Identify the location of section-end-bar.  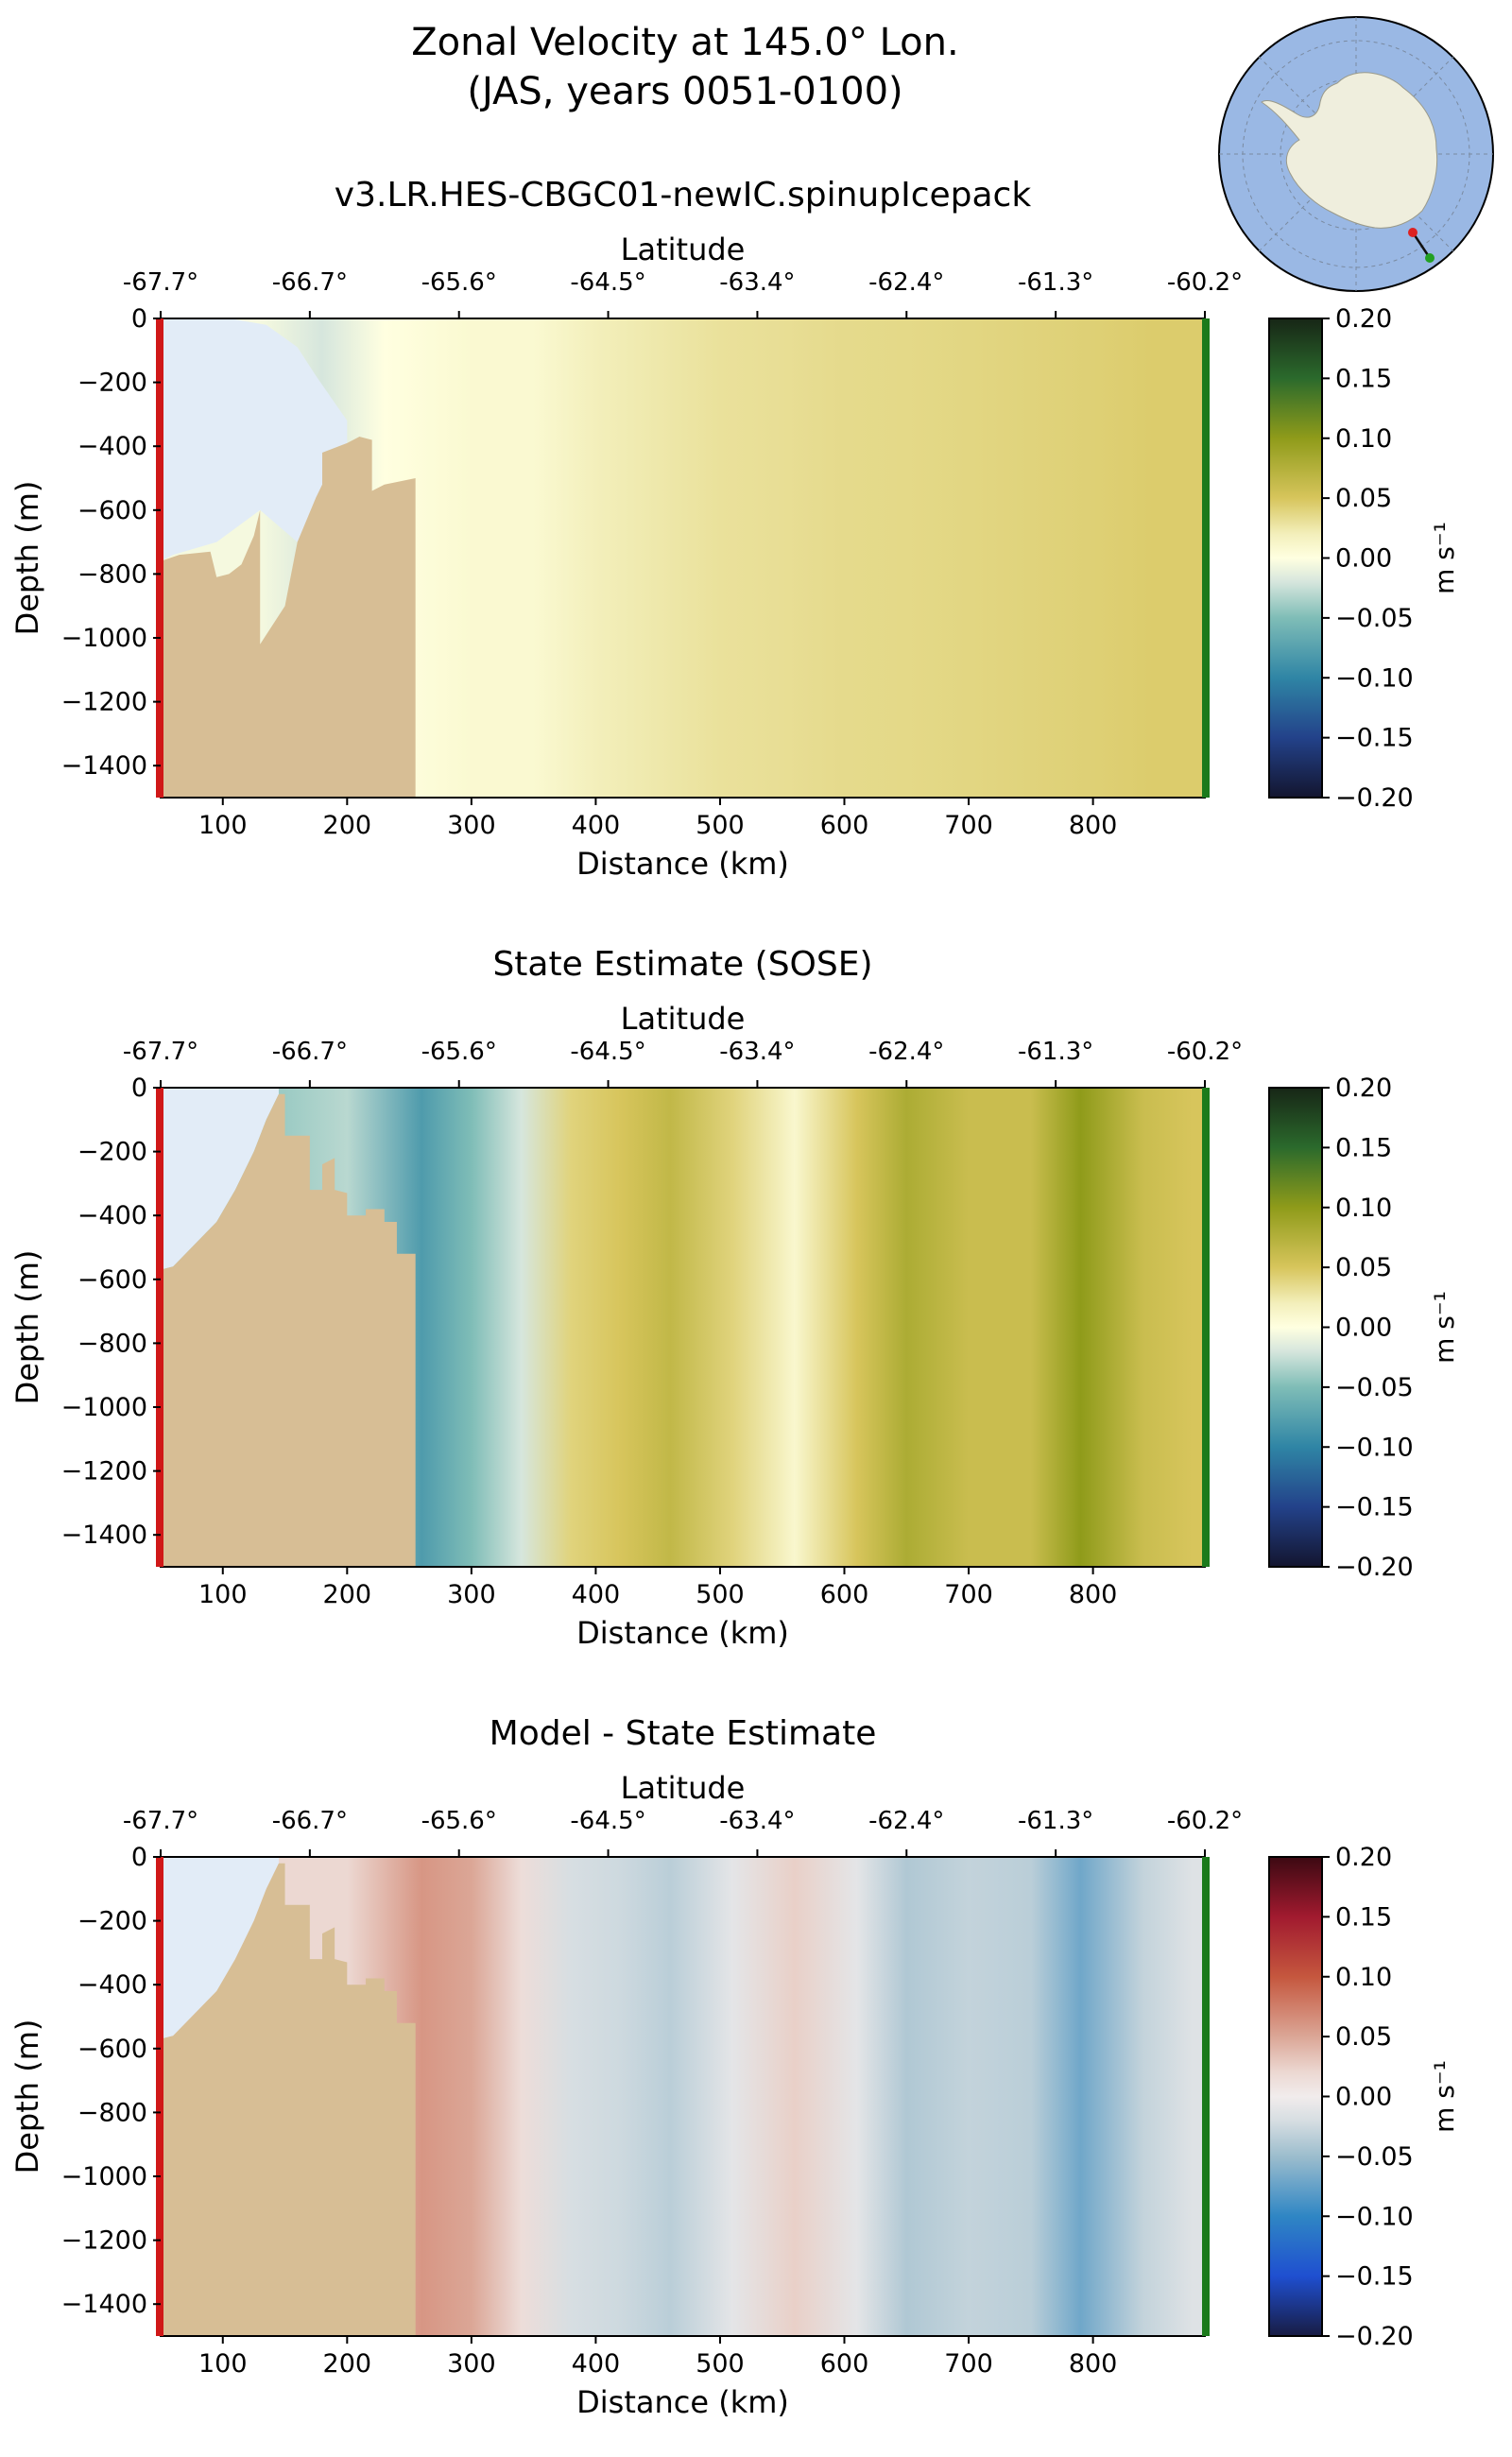
(1206, 558).